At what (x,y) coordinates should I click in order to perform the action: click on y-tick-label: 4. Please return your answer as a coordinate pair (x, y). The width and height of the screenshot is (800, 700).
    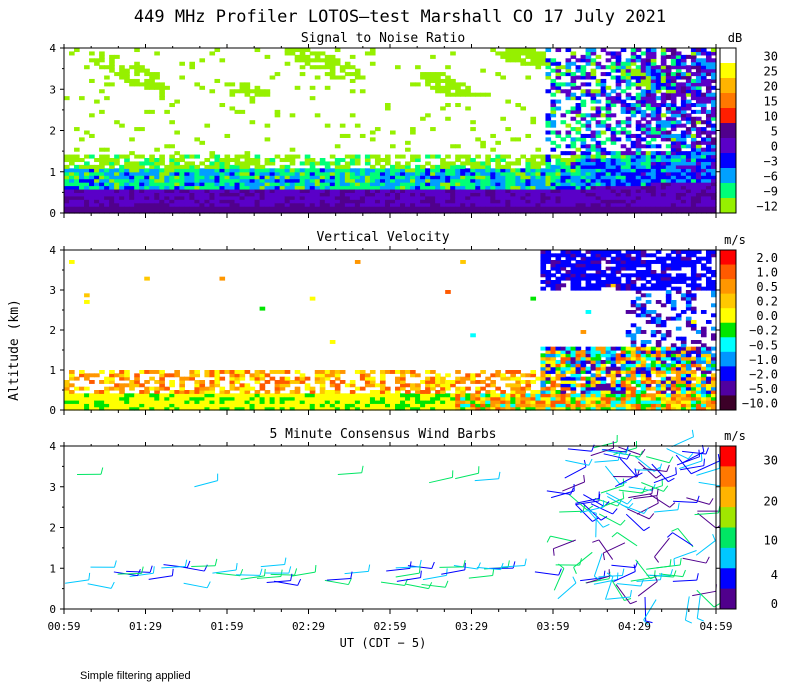
    Looking at the image, I should click on (52, 48).